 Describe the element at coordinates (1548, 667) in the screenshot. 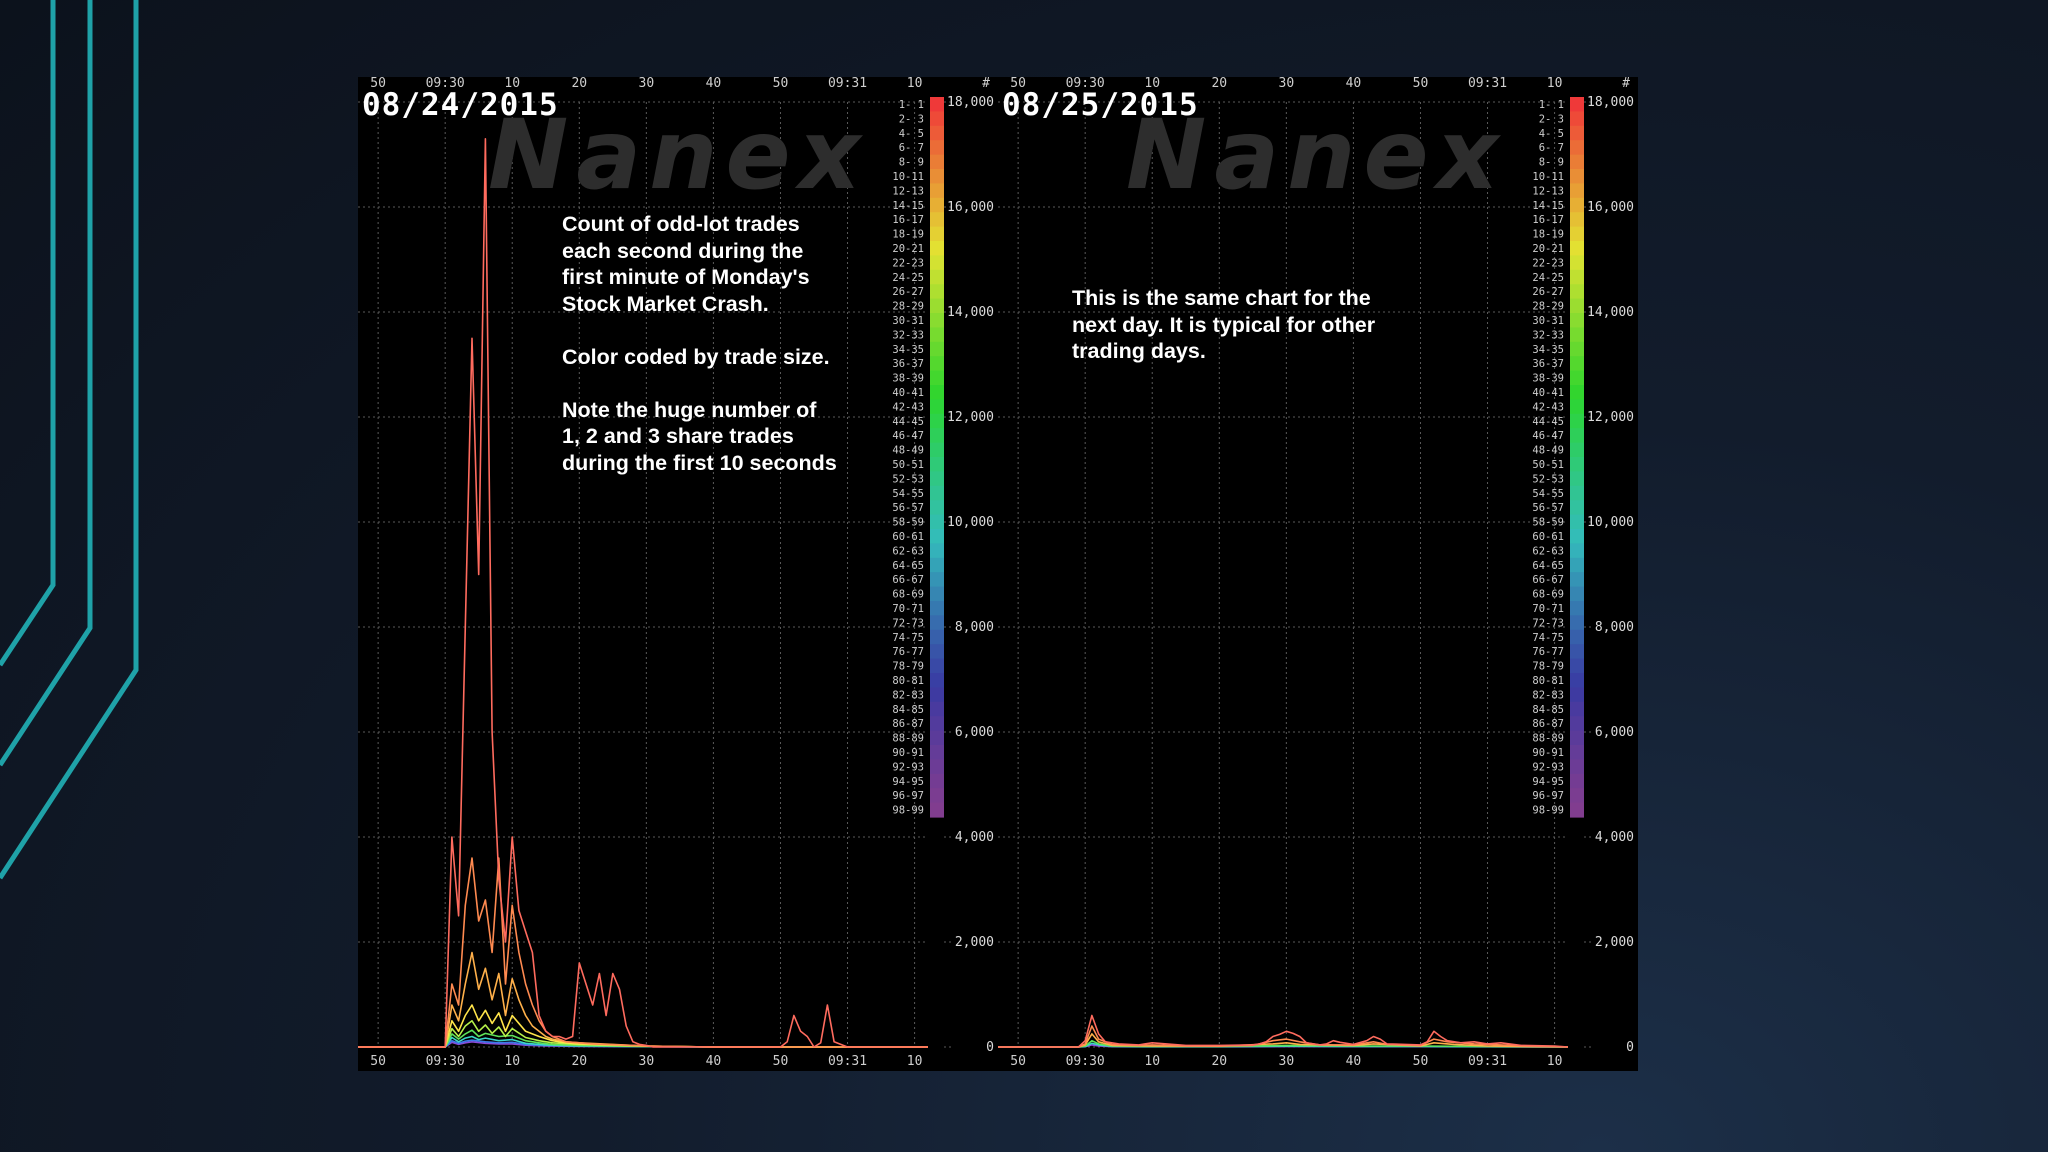

I see `legend-range-label: 78-79` at that location.